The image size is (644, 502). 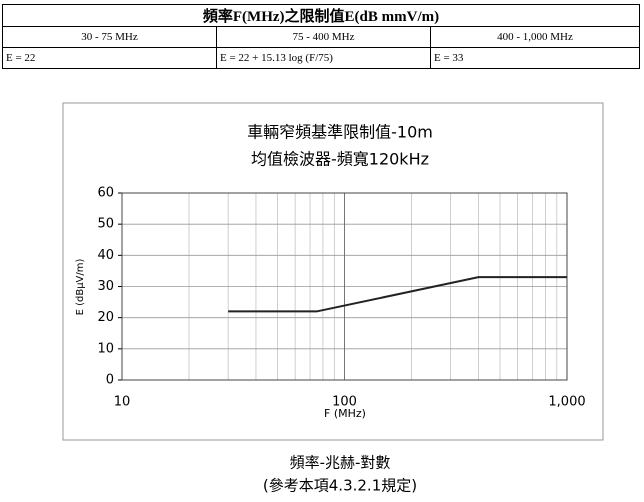 I want to click on x-axis-label: F (MHz), so click(x=345, y=413).